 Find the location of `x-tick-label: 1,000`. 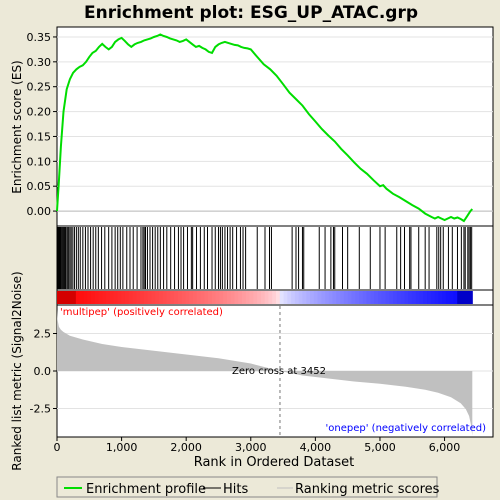

x-tick-label: 1,000 is located at coordinates (122, 447).